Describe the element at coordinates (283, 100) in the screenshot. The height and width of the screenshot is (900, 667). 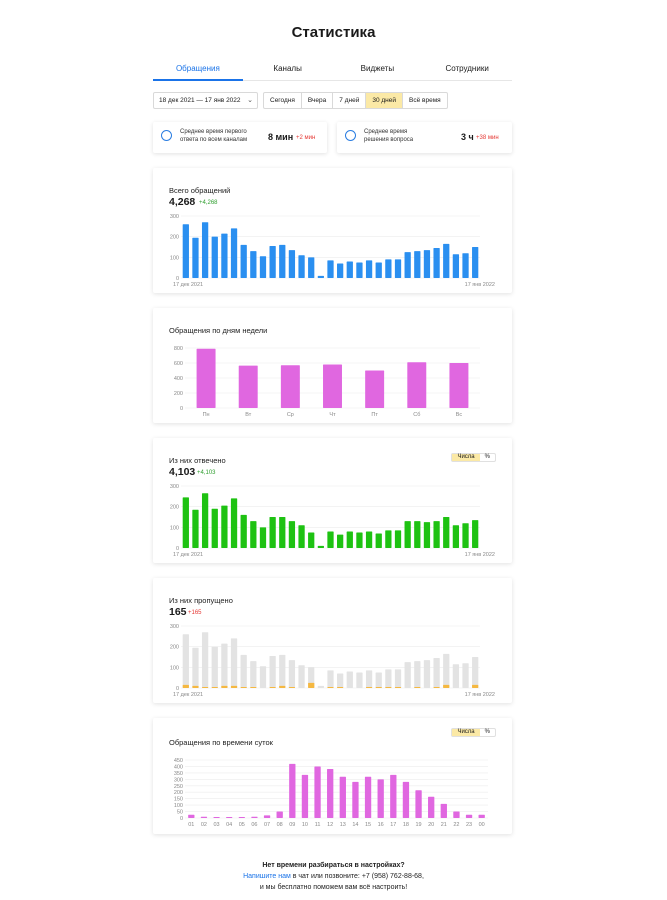
I see `period-today-button: Сегодня` at that location.